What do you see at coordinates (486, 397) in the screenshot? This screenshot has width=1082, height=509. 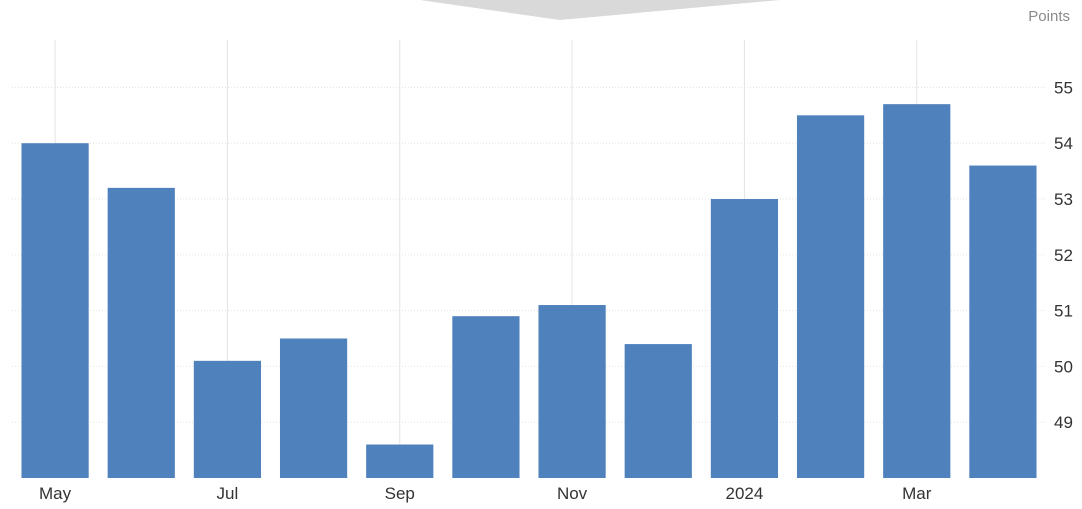 I see `bar-oct` at bounding box center [486, 397].